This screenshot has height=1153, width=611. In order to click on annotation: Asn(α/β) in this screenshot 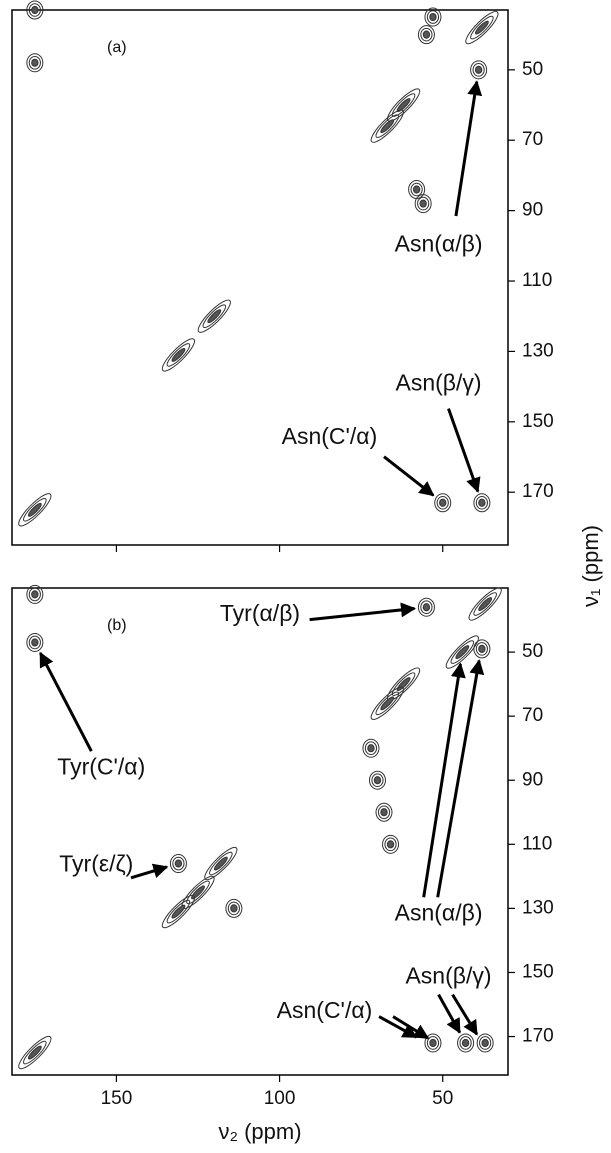, I will do `click(439, 243)`.